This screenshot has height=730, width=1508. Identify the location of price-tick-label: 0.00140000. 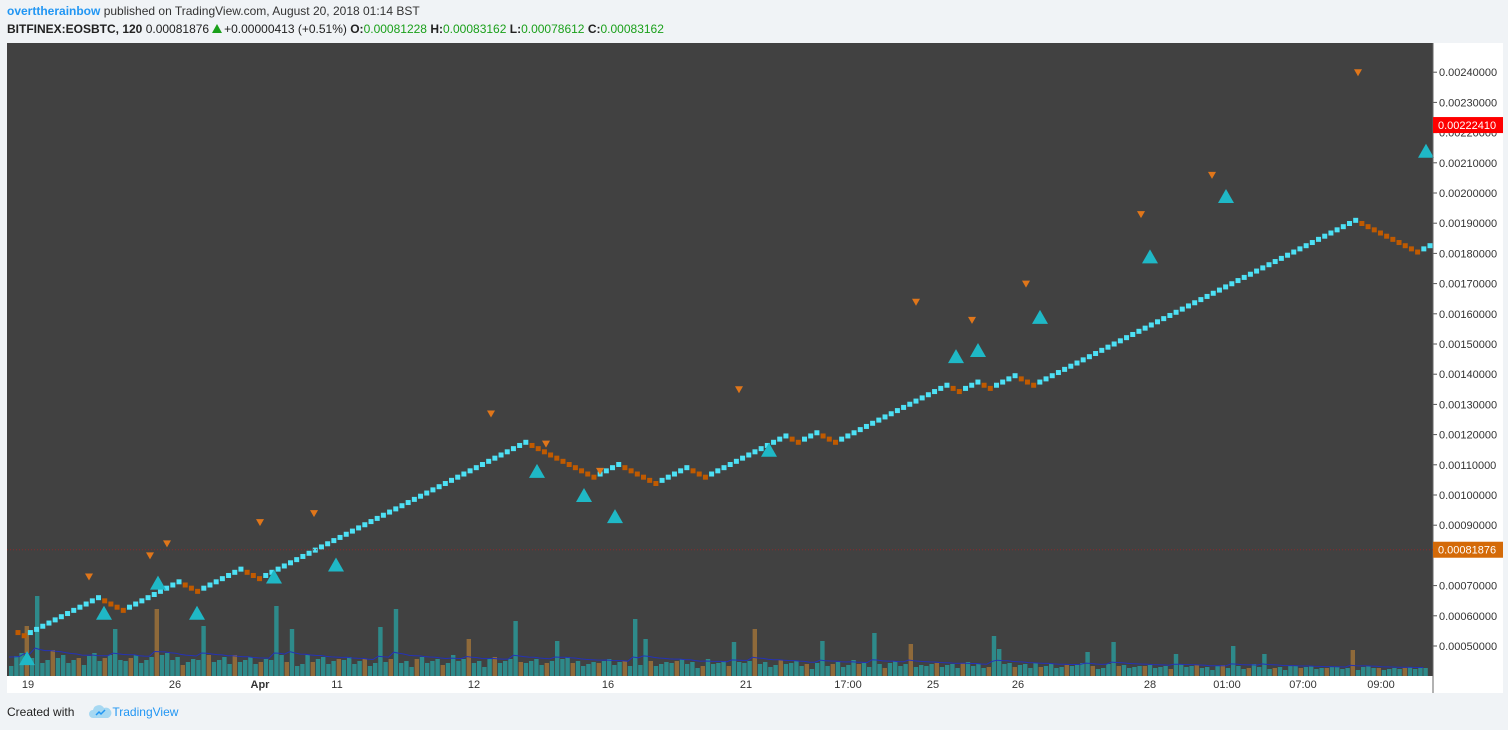
(1468, 375).